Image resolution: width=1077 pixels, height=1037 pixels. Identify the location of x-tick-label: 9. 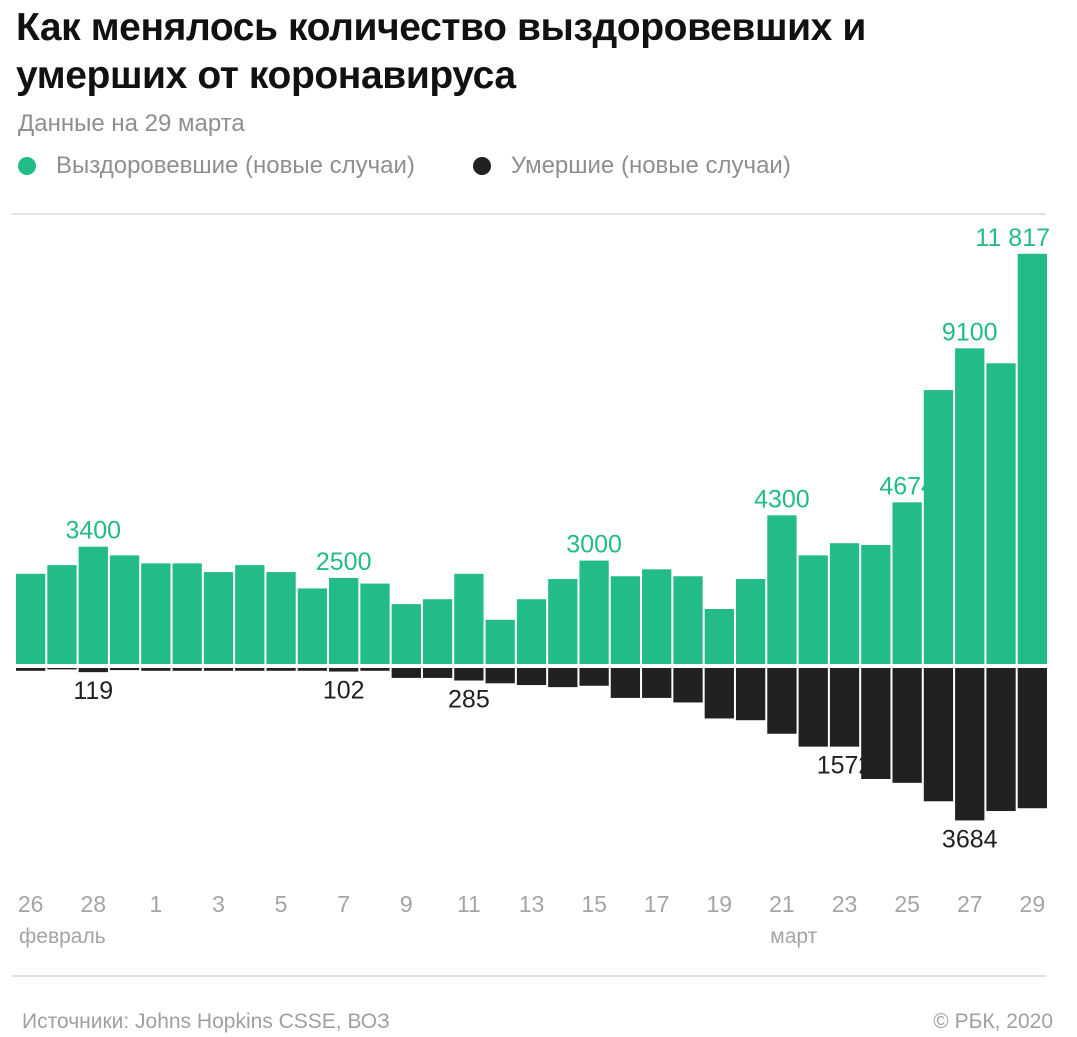
(406, 904).